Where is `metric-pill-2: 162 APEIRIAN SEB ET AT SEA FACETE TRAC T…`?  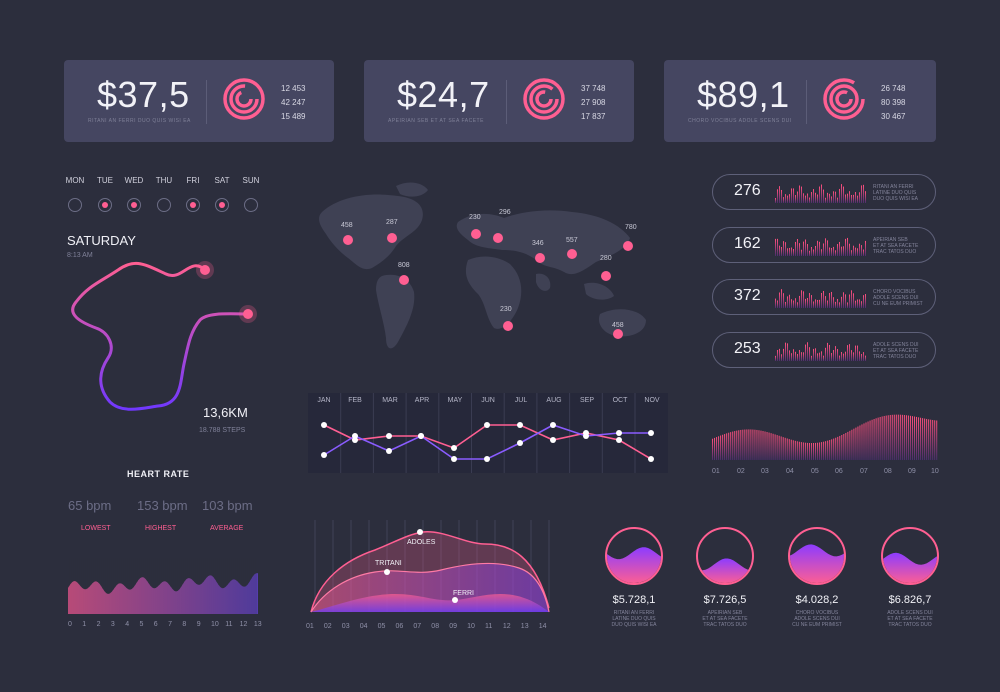
metric-pill-2: 162 APEIRIAN SEB ET AT SEA FACETE TRAC T… is located at coordinates (824, 245).